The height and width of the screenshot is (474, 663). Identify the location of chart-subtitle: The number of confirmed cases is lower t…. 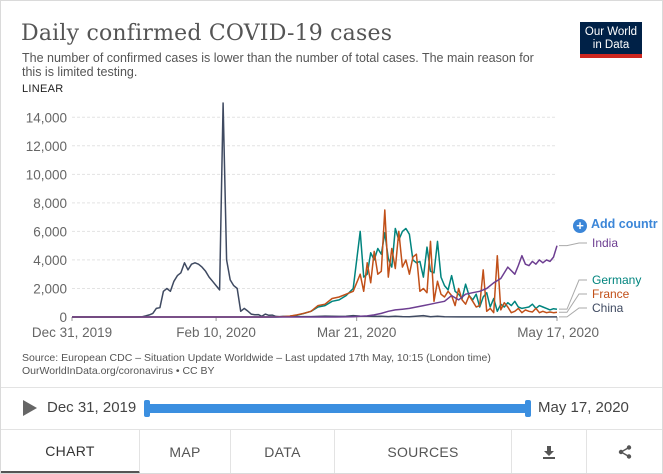
(278, 65).